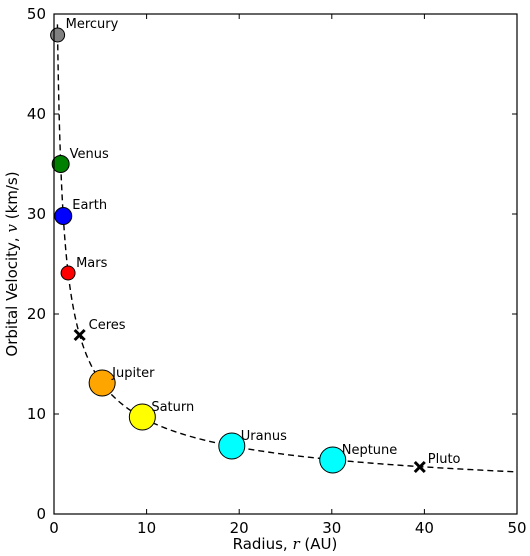 The image size is (530, 556). What do you see at coordinates (36, 14) in the screenshot?
I see `y-tick-label: 50` at bounding box center [36, 14].